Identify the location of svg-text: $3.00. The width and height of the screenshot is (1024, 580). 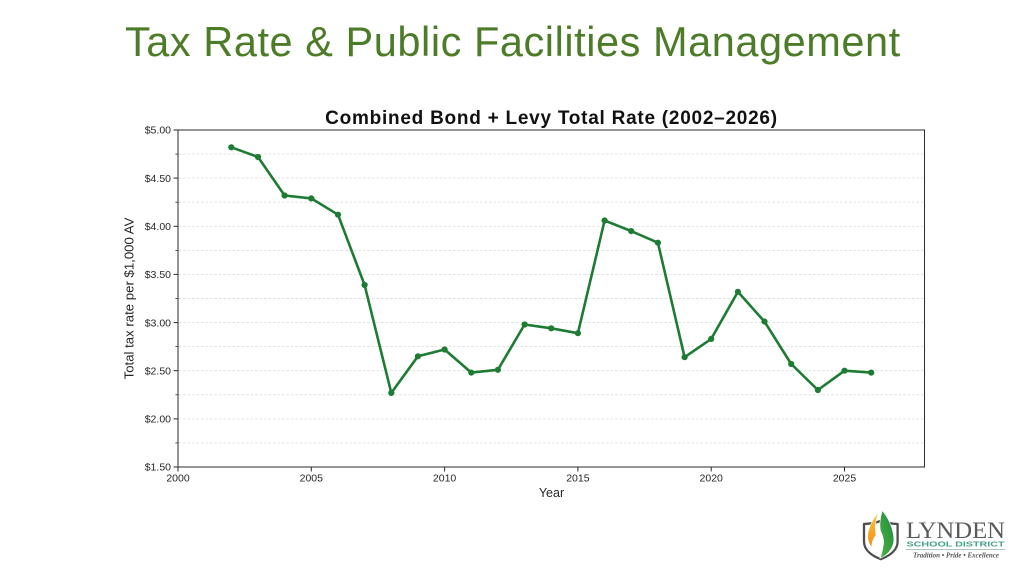
(158, 323).